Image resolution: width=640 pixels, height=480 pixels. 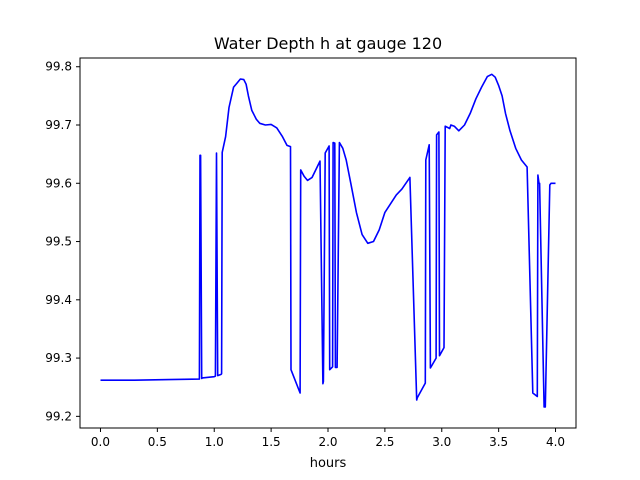 What do you see at coordinates (441, 442) in the screenshot?
I see `x-tick-label: 3.0` at bounding box center [441, 442].